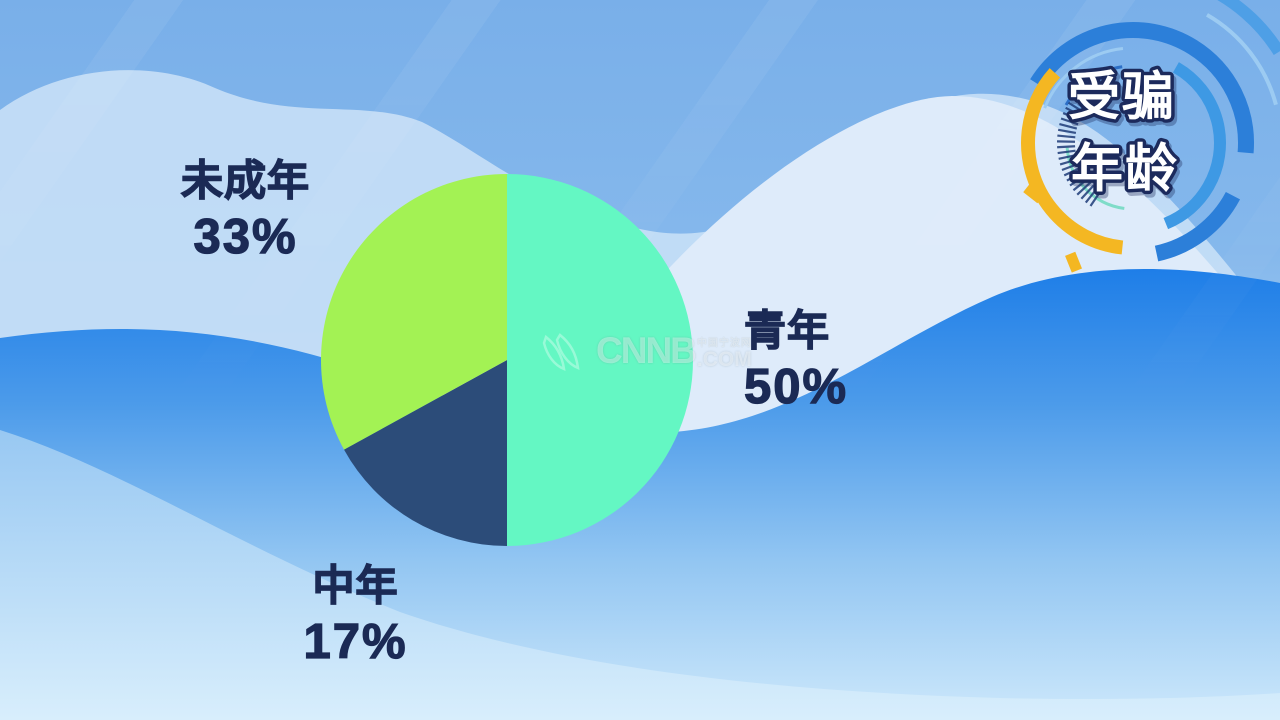 Image resolution: width=1280 pixels, height=720 pixels. Describe the element at coordinates (355, 585) in the screenshot. I see `pie-label-middle-name: 中年` at that location.